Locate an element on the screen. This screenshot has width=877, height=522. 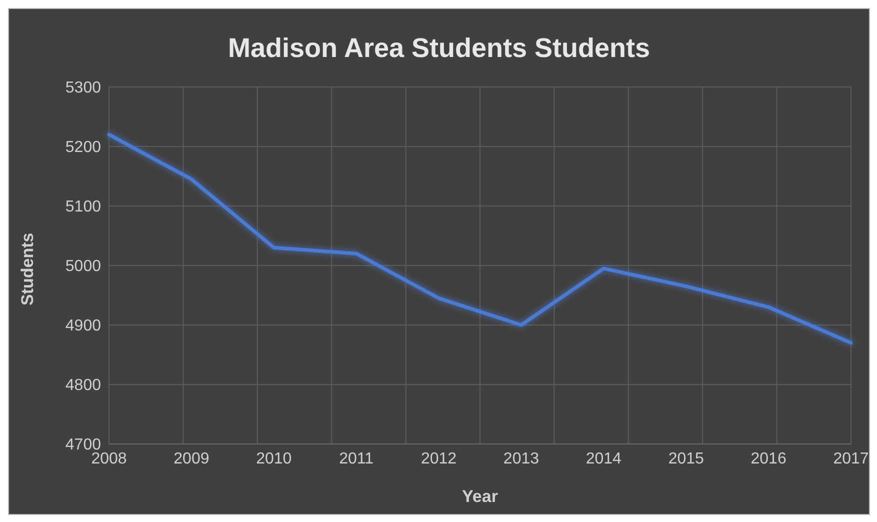
x-tick-label: 2017 is located at coordinates (851, 459).